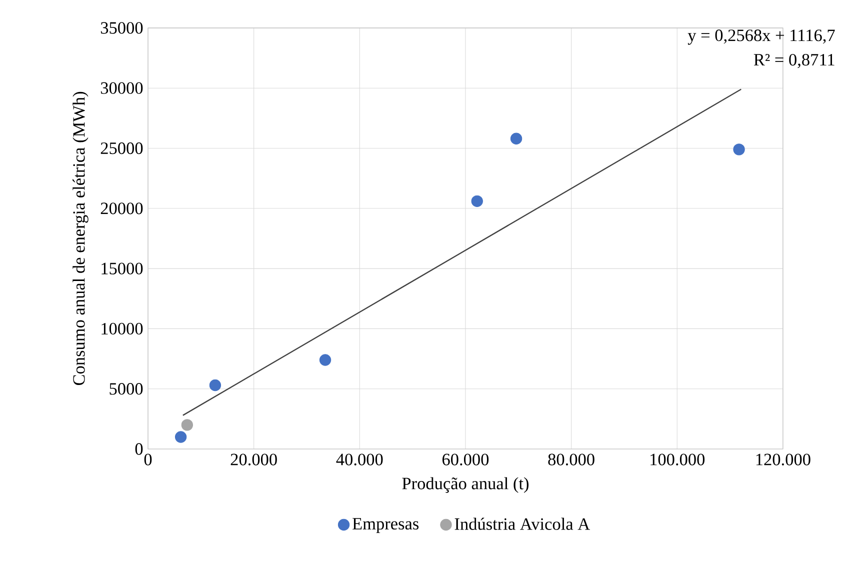 The image size is (846, 583). I want to click on y-tick-label: 20000, so click(121, 208).